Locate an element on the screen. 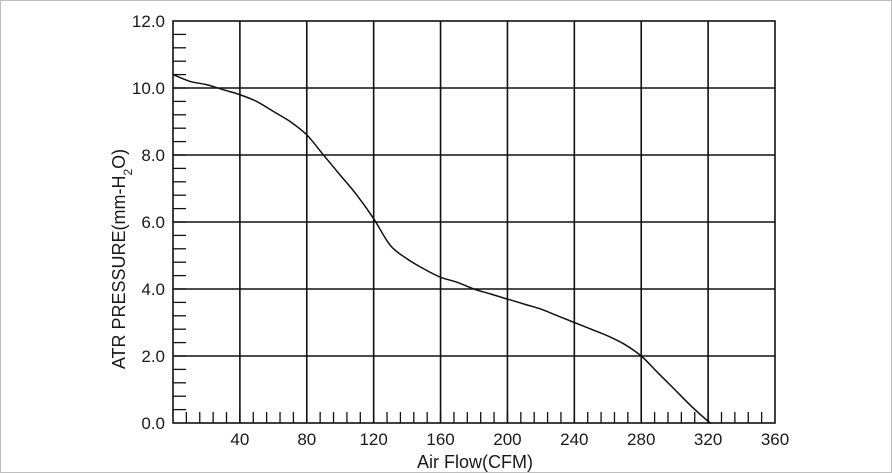 The height and width of the screenshot is (473, 892). y-tick-label: 8.0 is located at coordinates (153, 155).